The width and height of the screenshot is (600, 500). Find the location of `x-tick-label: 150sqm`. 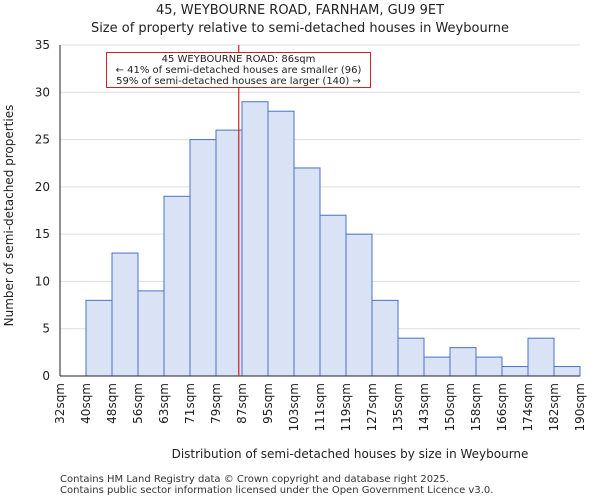

x-tick-label: 150sqm is located at coordinates (450, 407).